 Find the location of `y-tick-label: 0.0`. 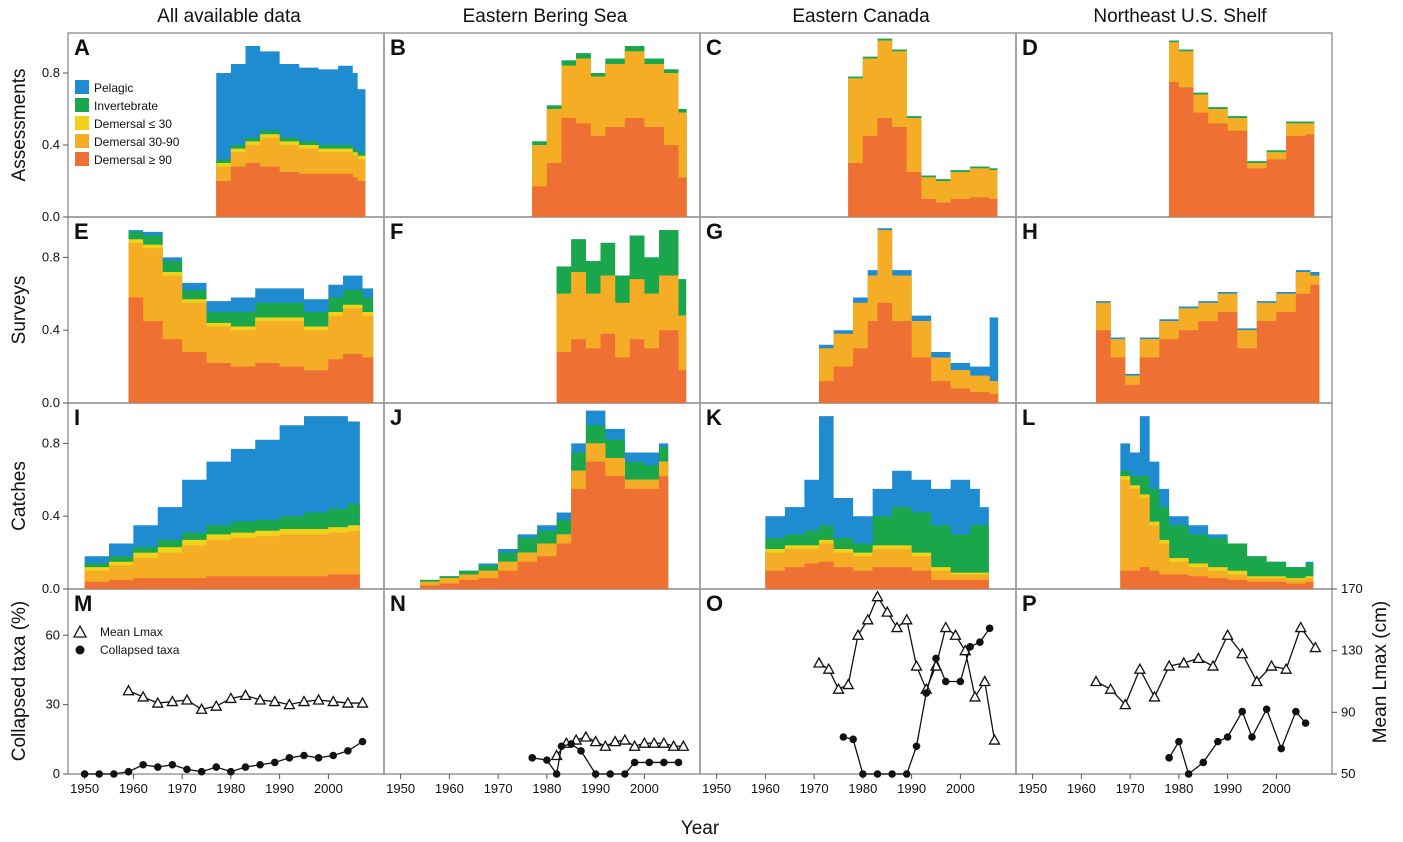

y-tick-label: 0.0 is located at coordinates (51, 588).